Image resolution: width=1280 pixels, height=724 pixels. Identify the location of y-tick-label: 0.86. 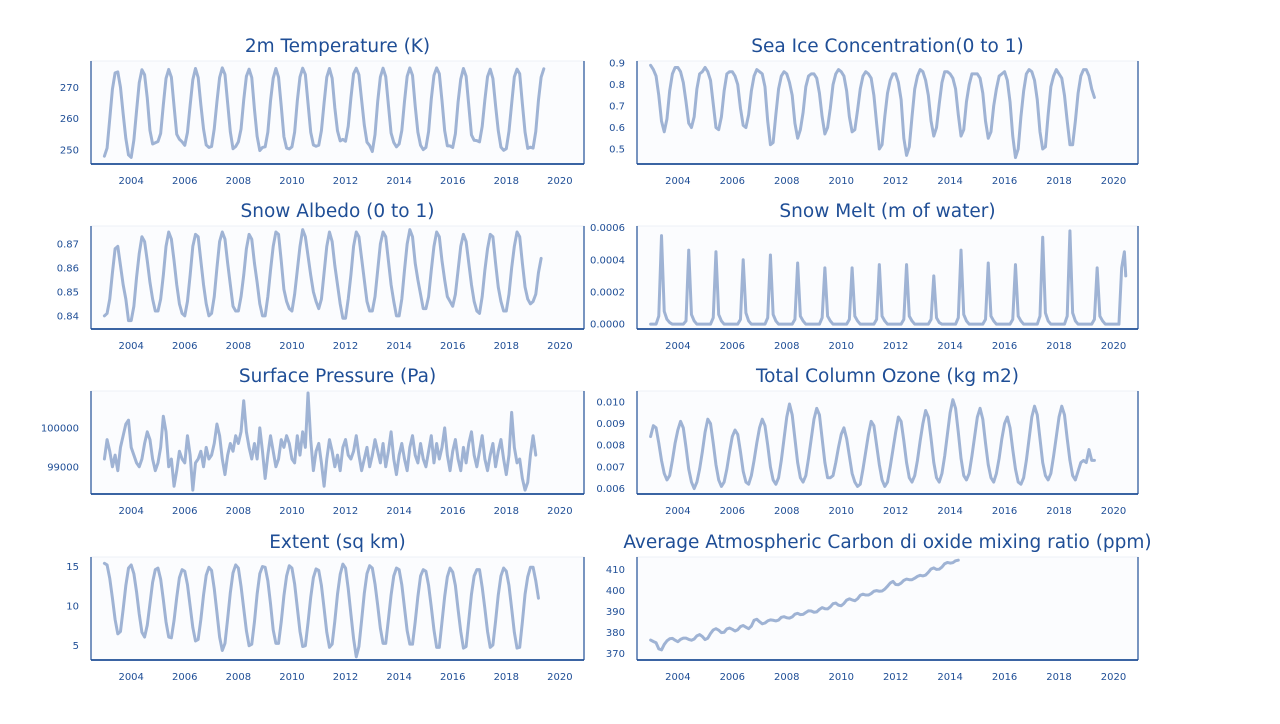
(68, 268).